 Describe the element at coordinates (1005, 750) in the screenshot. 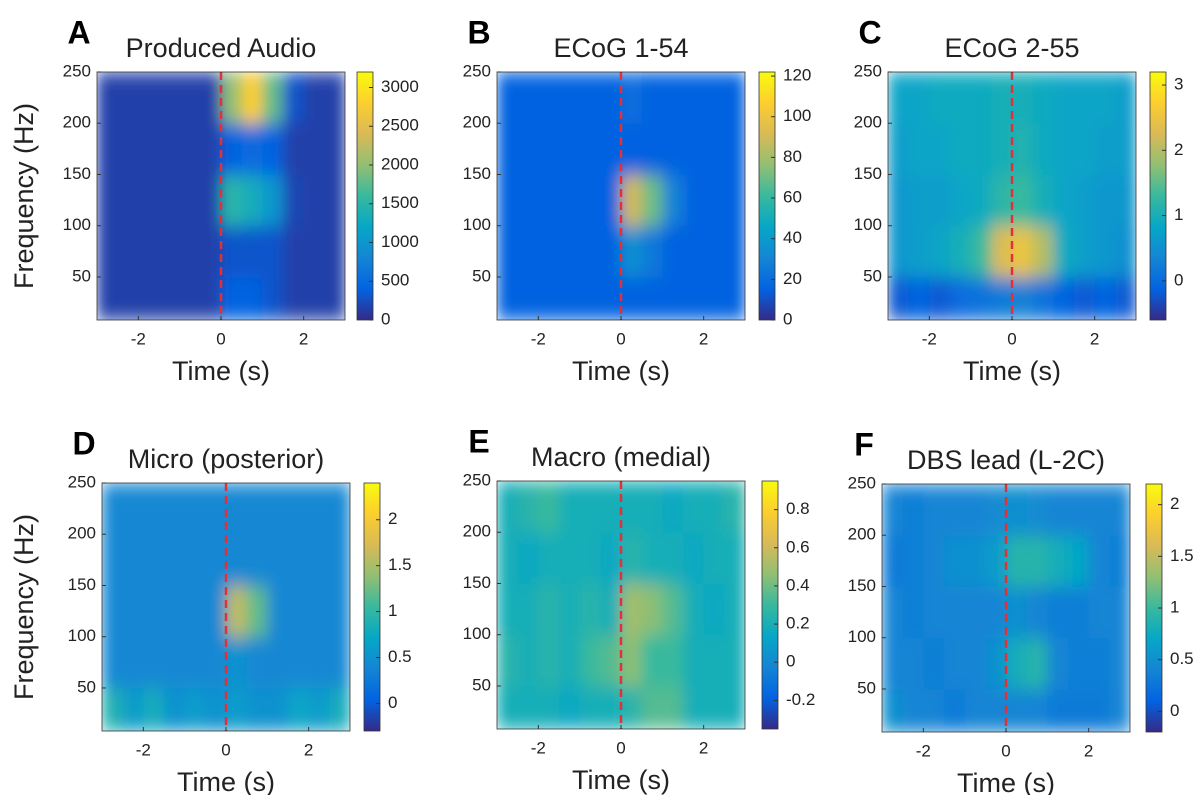

I see `x-tick-label: 0` at that location.